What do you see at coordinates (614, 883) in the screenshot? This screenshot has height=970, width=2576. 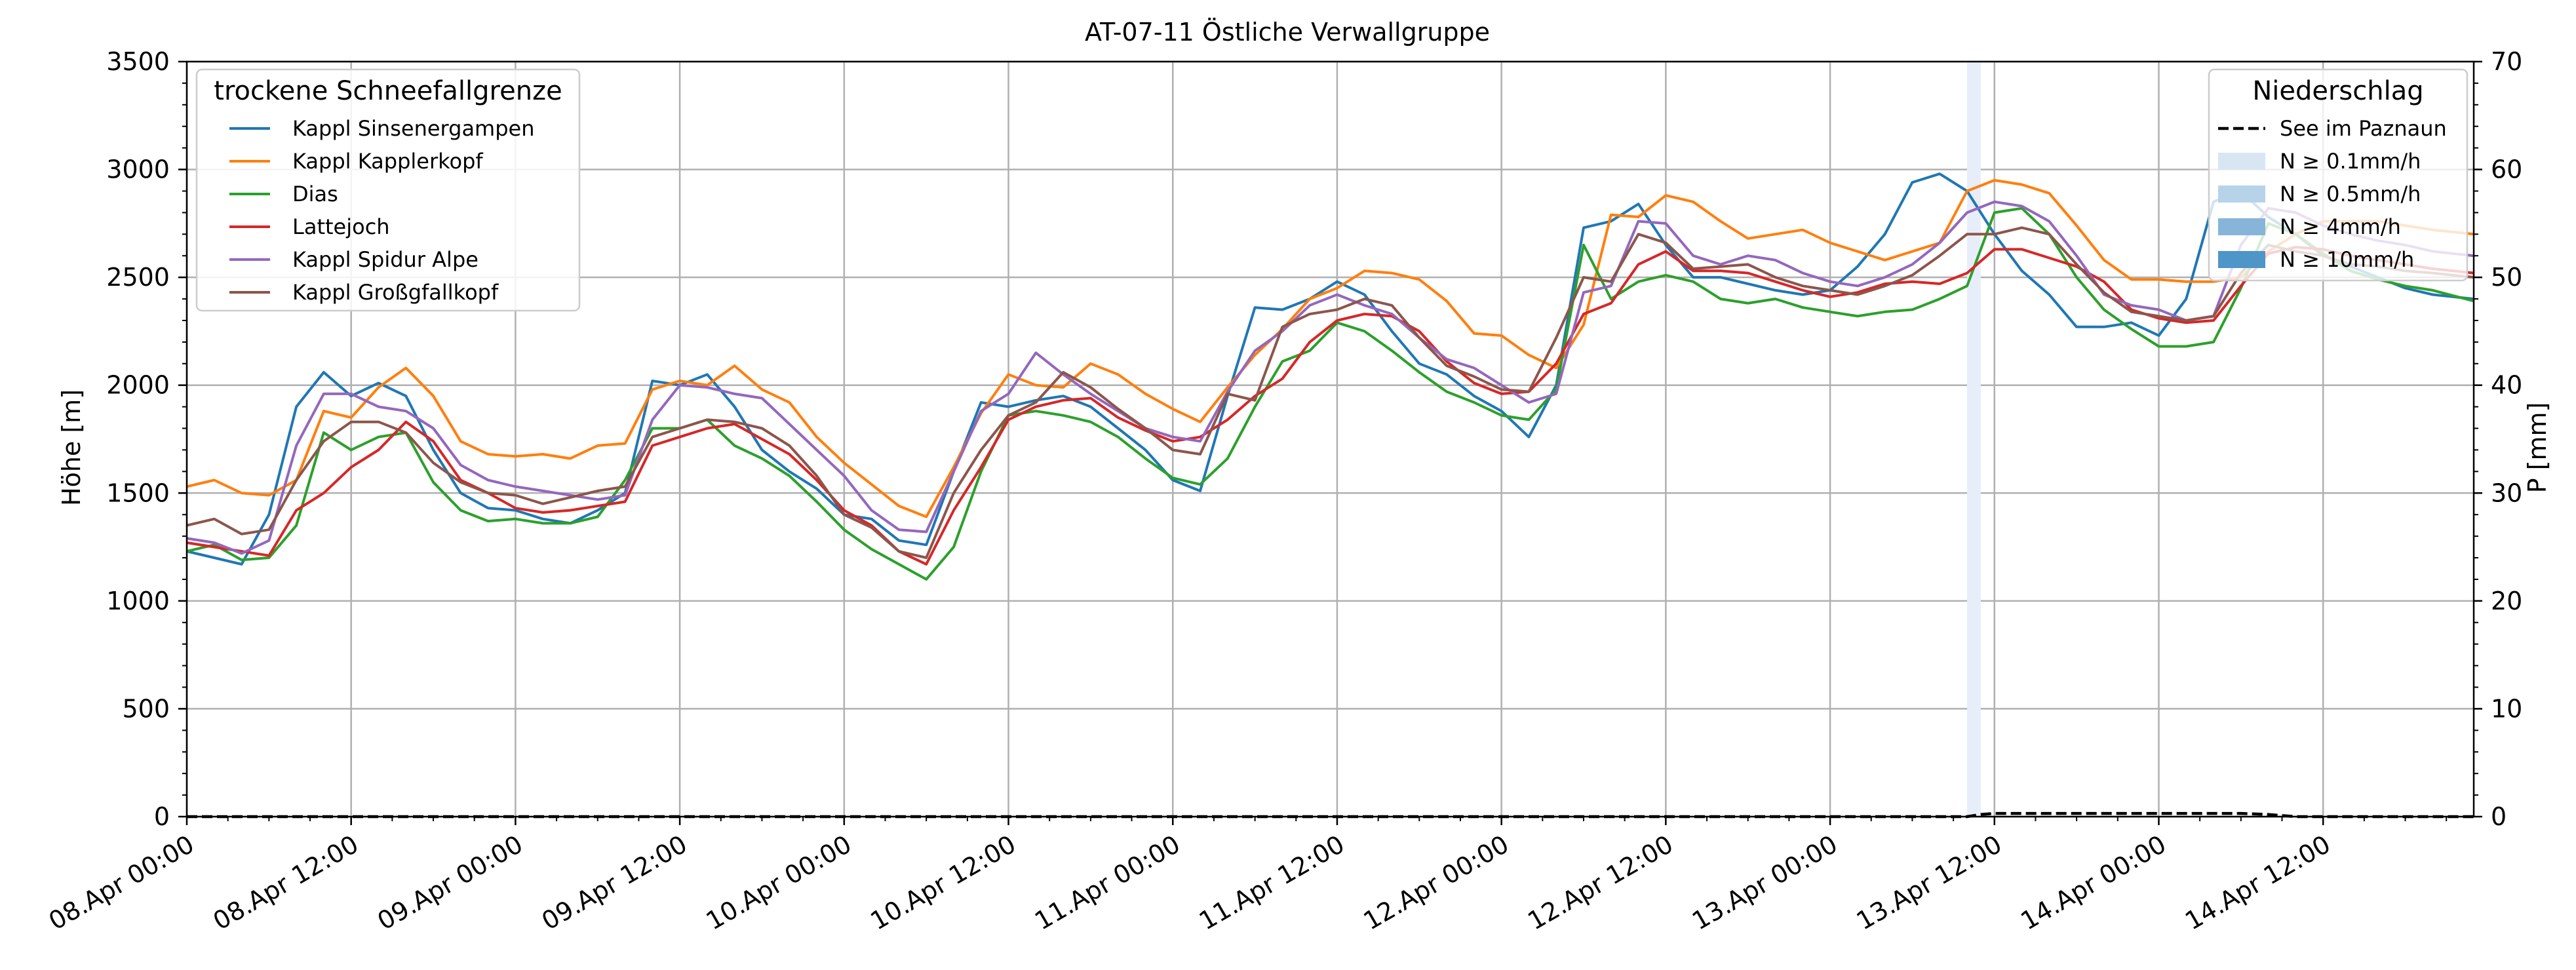 I see `x-tick-label: 09.Apr 12:00` at bounding box center [614, 883].